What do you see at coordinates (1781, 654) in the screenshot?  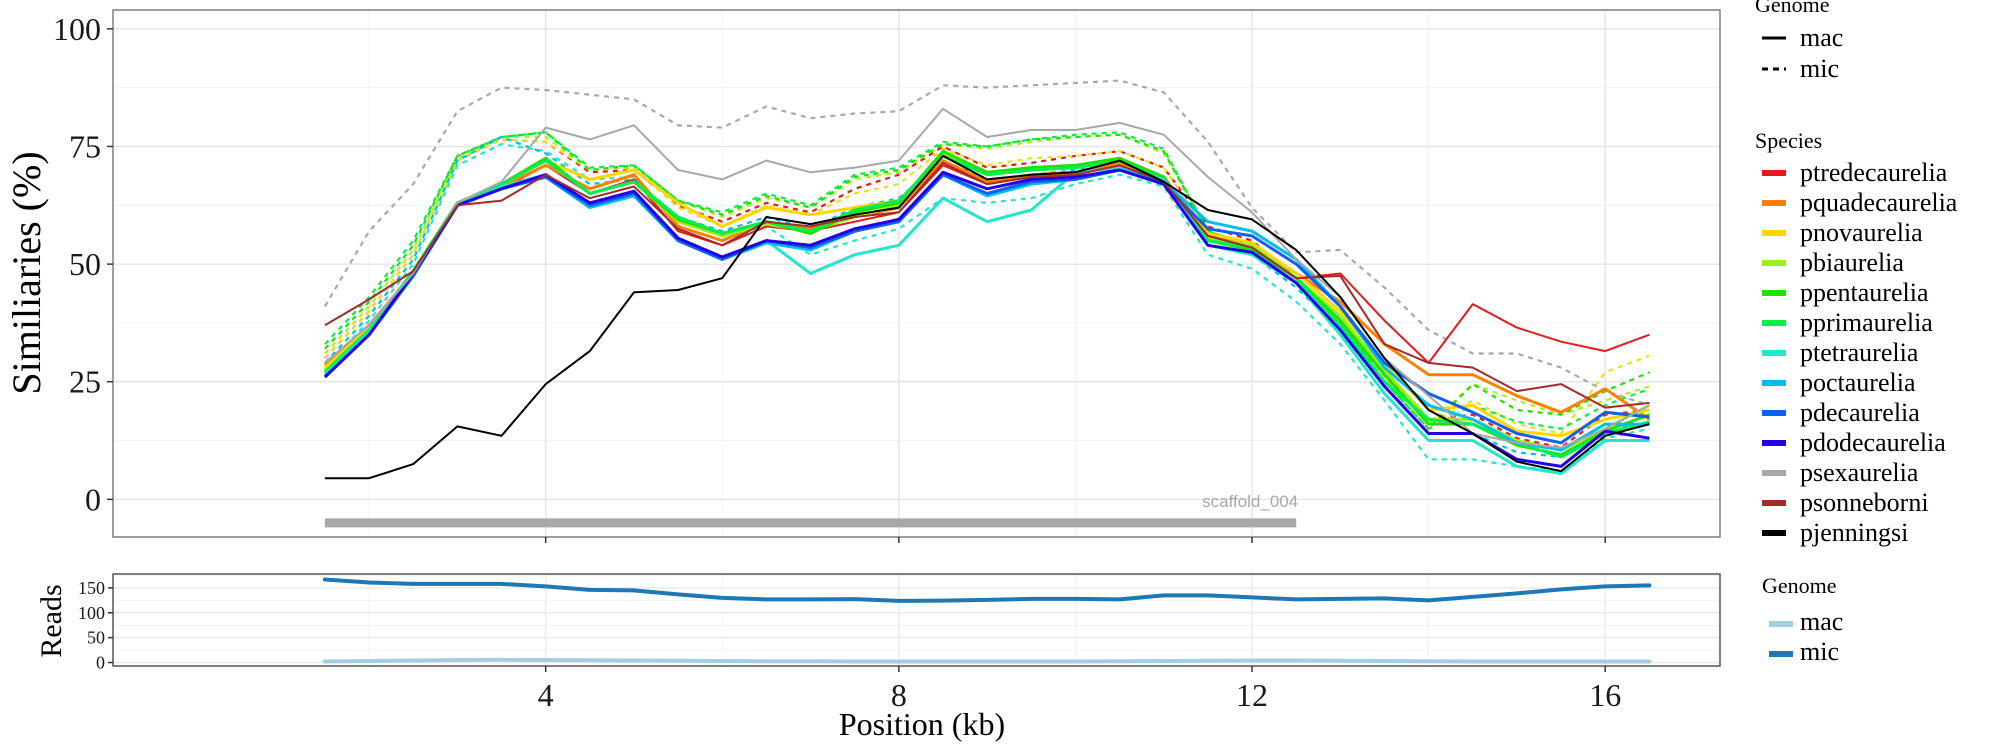 I see `legend-key-mic` at bounding box center [1781, 654].